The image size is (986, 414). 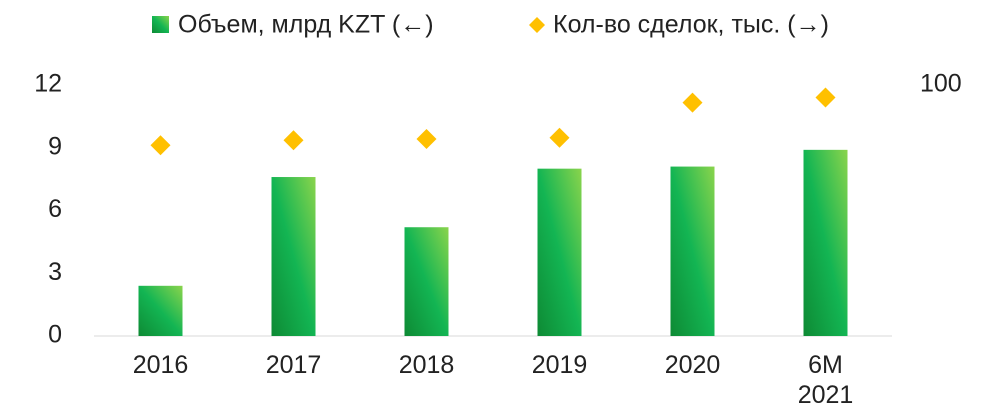 What do you see at coordinates (55, 272) in the screenshot?
I see `y-tick-label: 3` at bounding box center [55, 272].